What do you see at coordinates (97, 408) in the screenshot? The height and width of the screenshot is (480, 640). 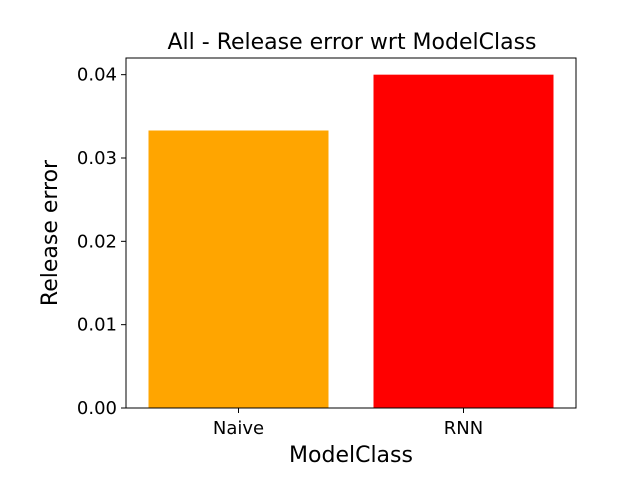 I see `y-tick-label: 0.00` at bounding box center [97, 408].